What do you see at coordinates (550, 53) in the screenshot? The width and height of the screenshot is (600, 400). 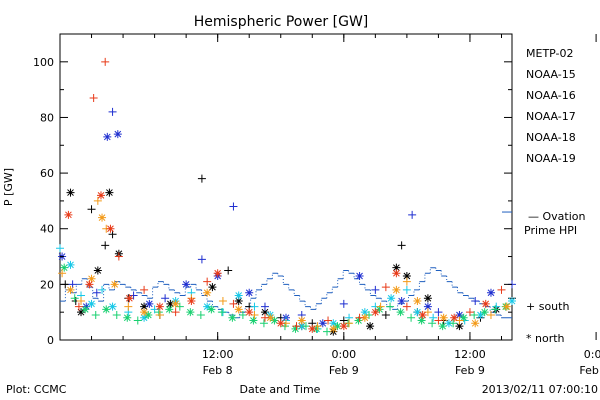 I see `legend-entry-metp-02: METP-02` at bounding box center [550, 53].